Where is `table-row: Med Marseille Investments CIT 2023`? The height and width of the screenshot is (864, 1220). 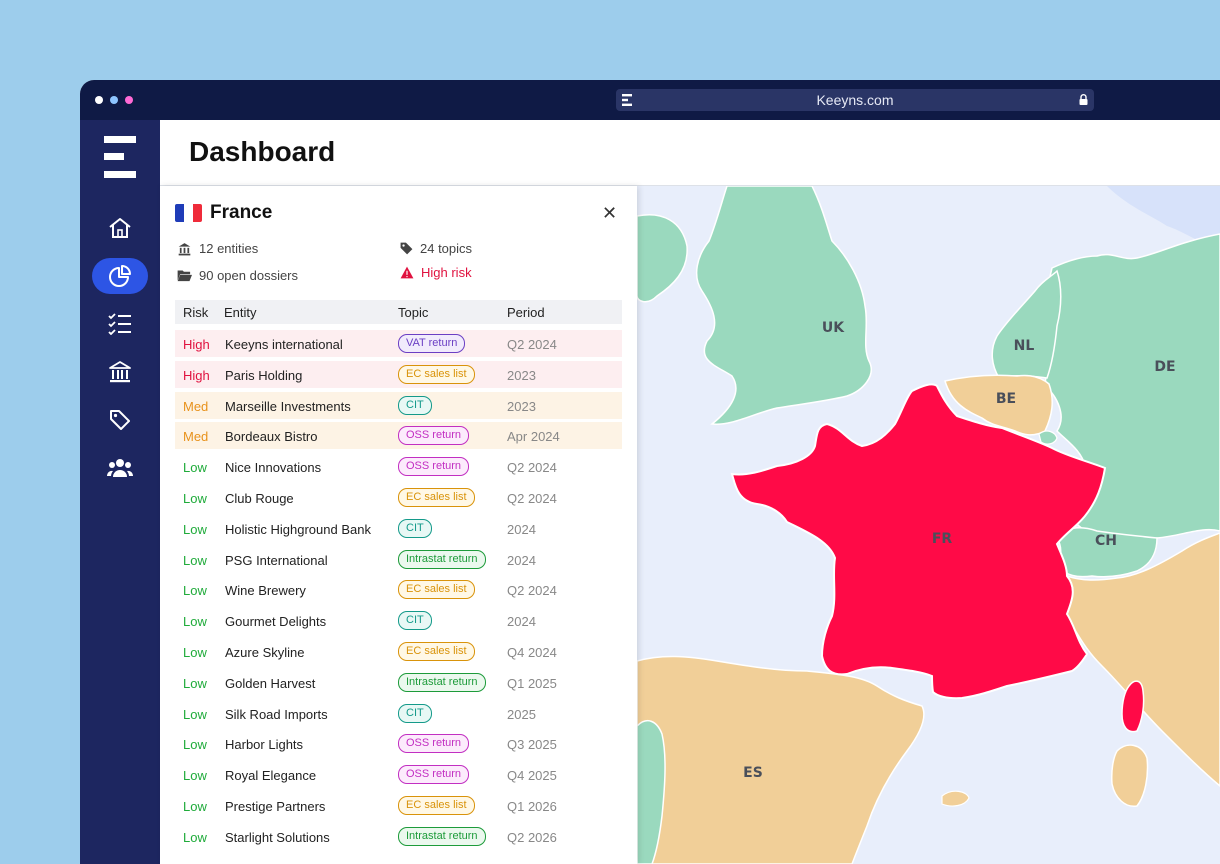
table-row: Med Marseille Investments CIT 2023 is located at coordinates (398, 405).